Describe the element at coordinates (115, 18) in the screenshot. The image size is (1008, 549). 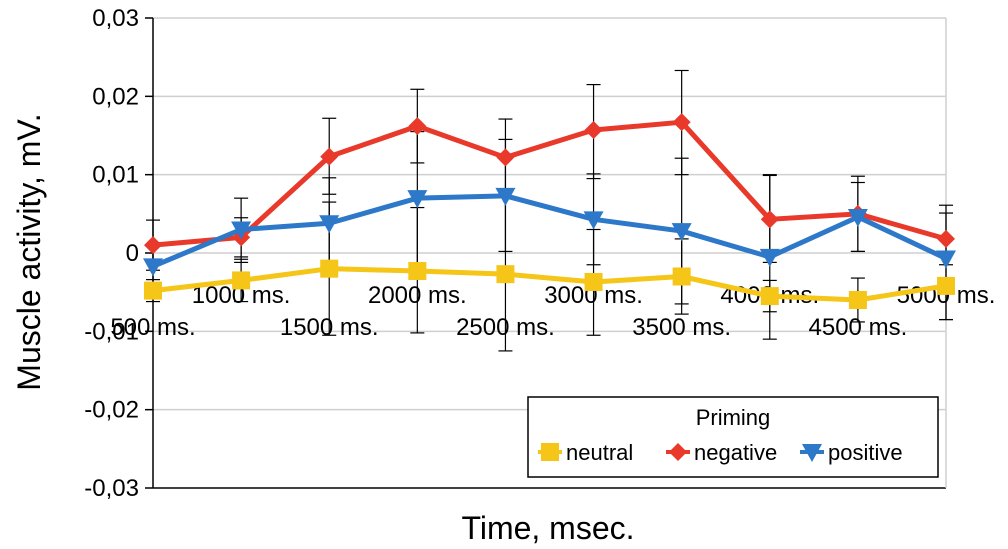
I see `y-tick-label: 0,03` at that location.